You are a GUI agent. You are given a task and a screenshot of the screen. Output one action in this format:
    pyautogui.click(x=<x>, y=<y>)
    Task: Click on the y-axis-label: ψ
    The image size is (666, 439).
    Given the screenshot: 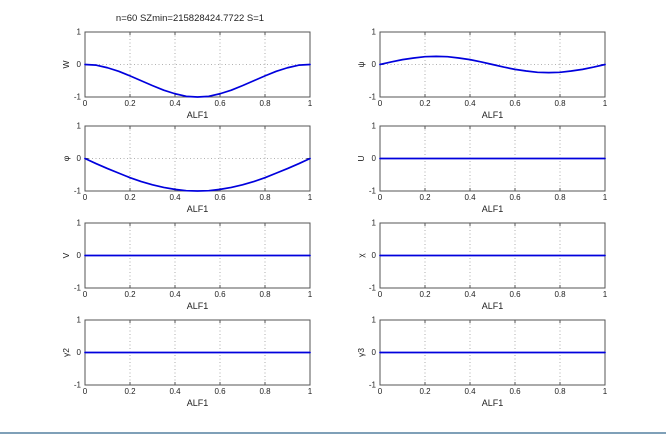 What is the action you would take?
    pyautogui.click(x=361, y=64)
    